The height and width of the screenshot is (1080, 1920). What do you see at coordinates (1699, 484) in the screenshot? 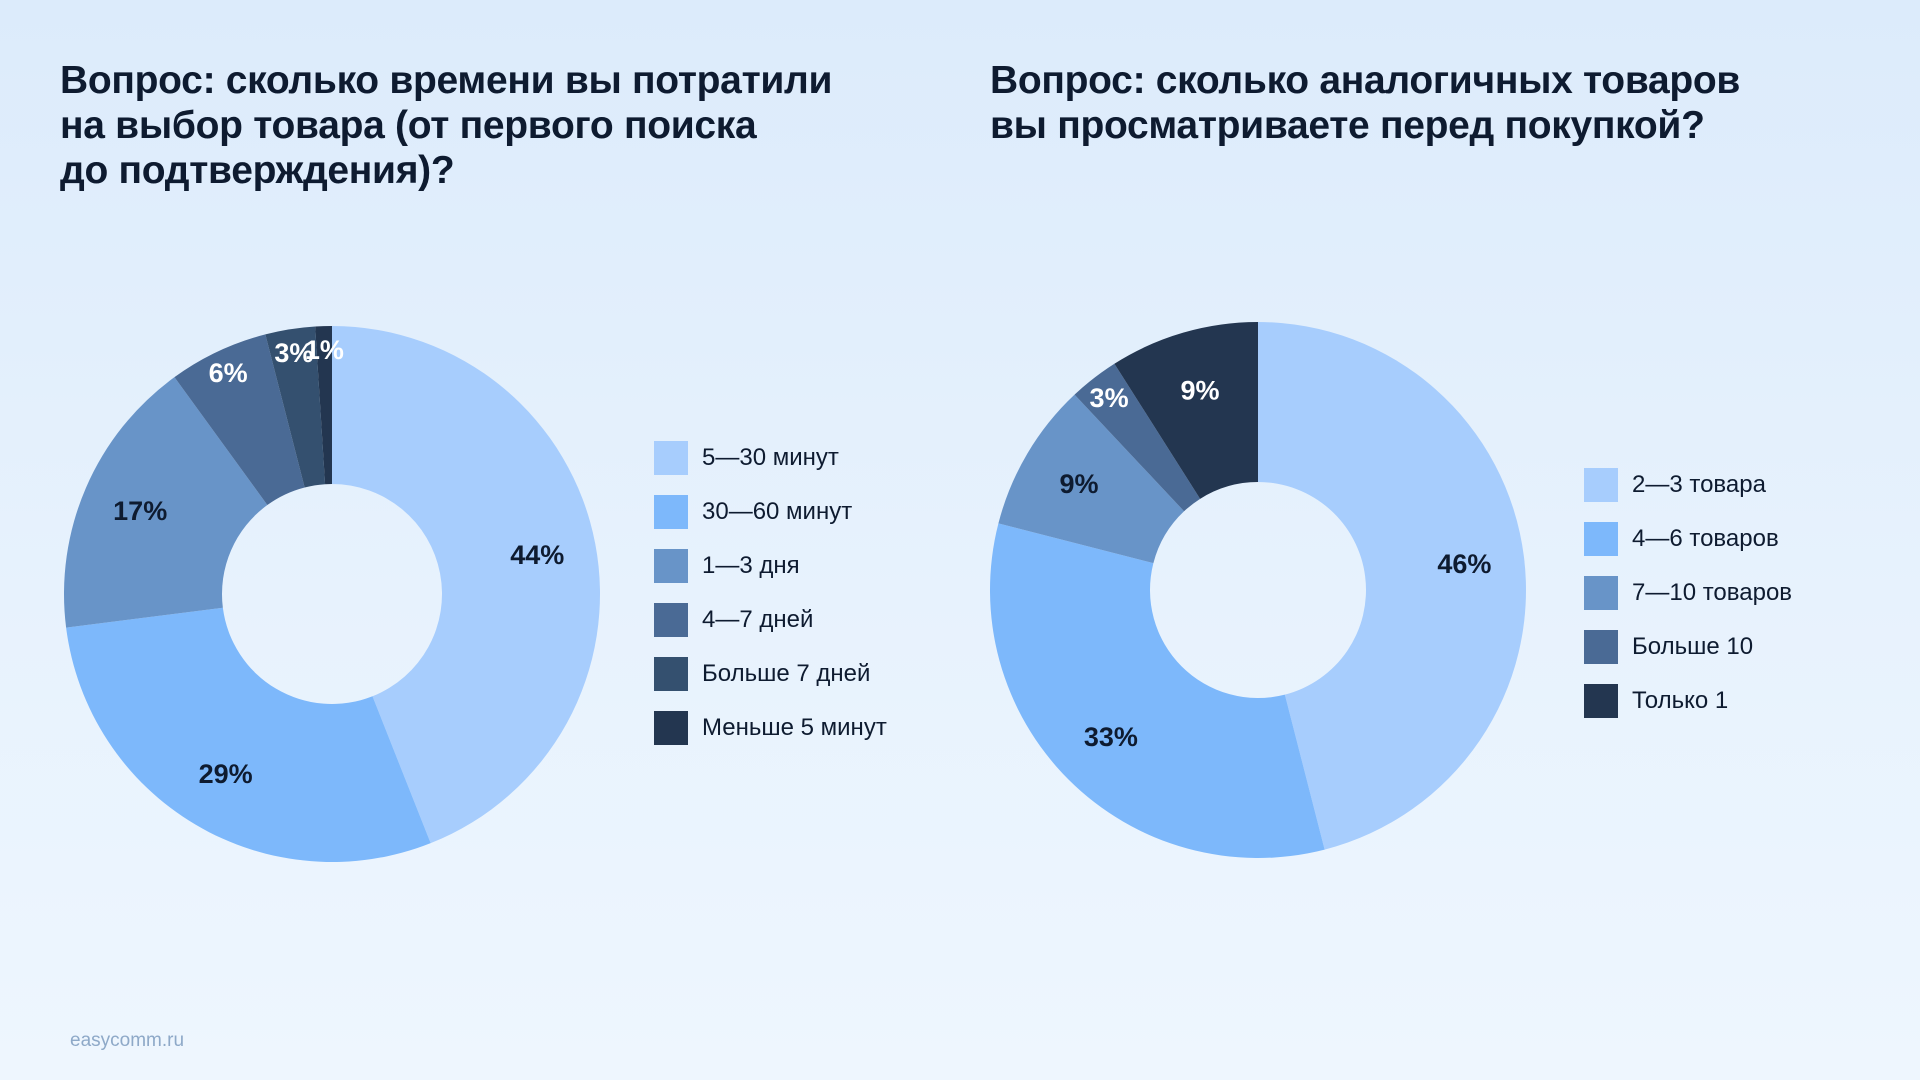
I see `legend-label: 2—3 товара` at bounding box center [1699, 484].